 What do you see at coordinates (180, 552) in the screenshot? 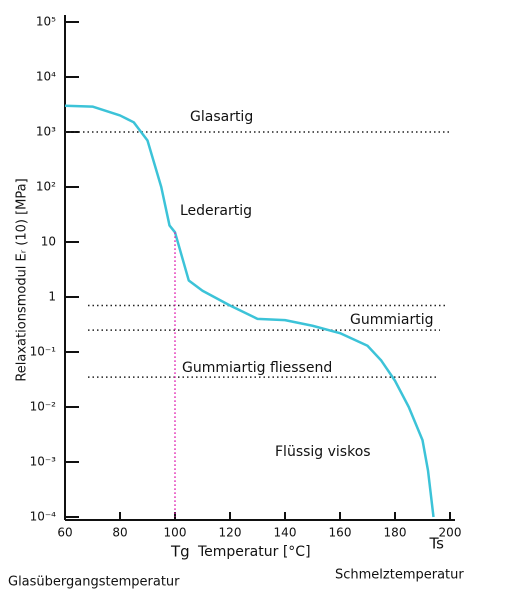
I see `tg-label: Tg` at bounding box center [180, 552].